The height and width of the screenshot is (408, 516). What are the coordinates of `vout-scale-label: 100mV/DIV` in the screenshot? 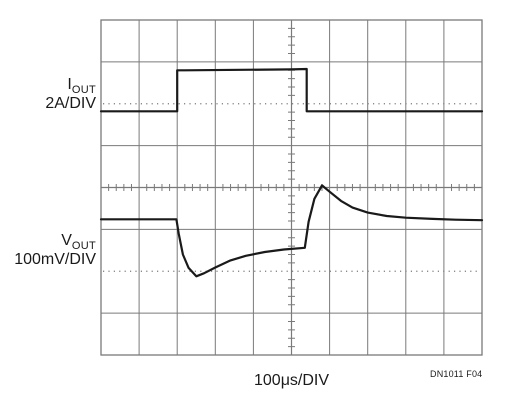 It's located at (55, 259).